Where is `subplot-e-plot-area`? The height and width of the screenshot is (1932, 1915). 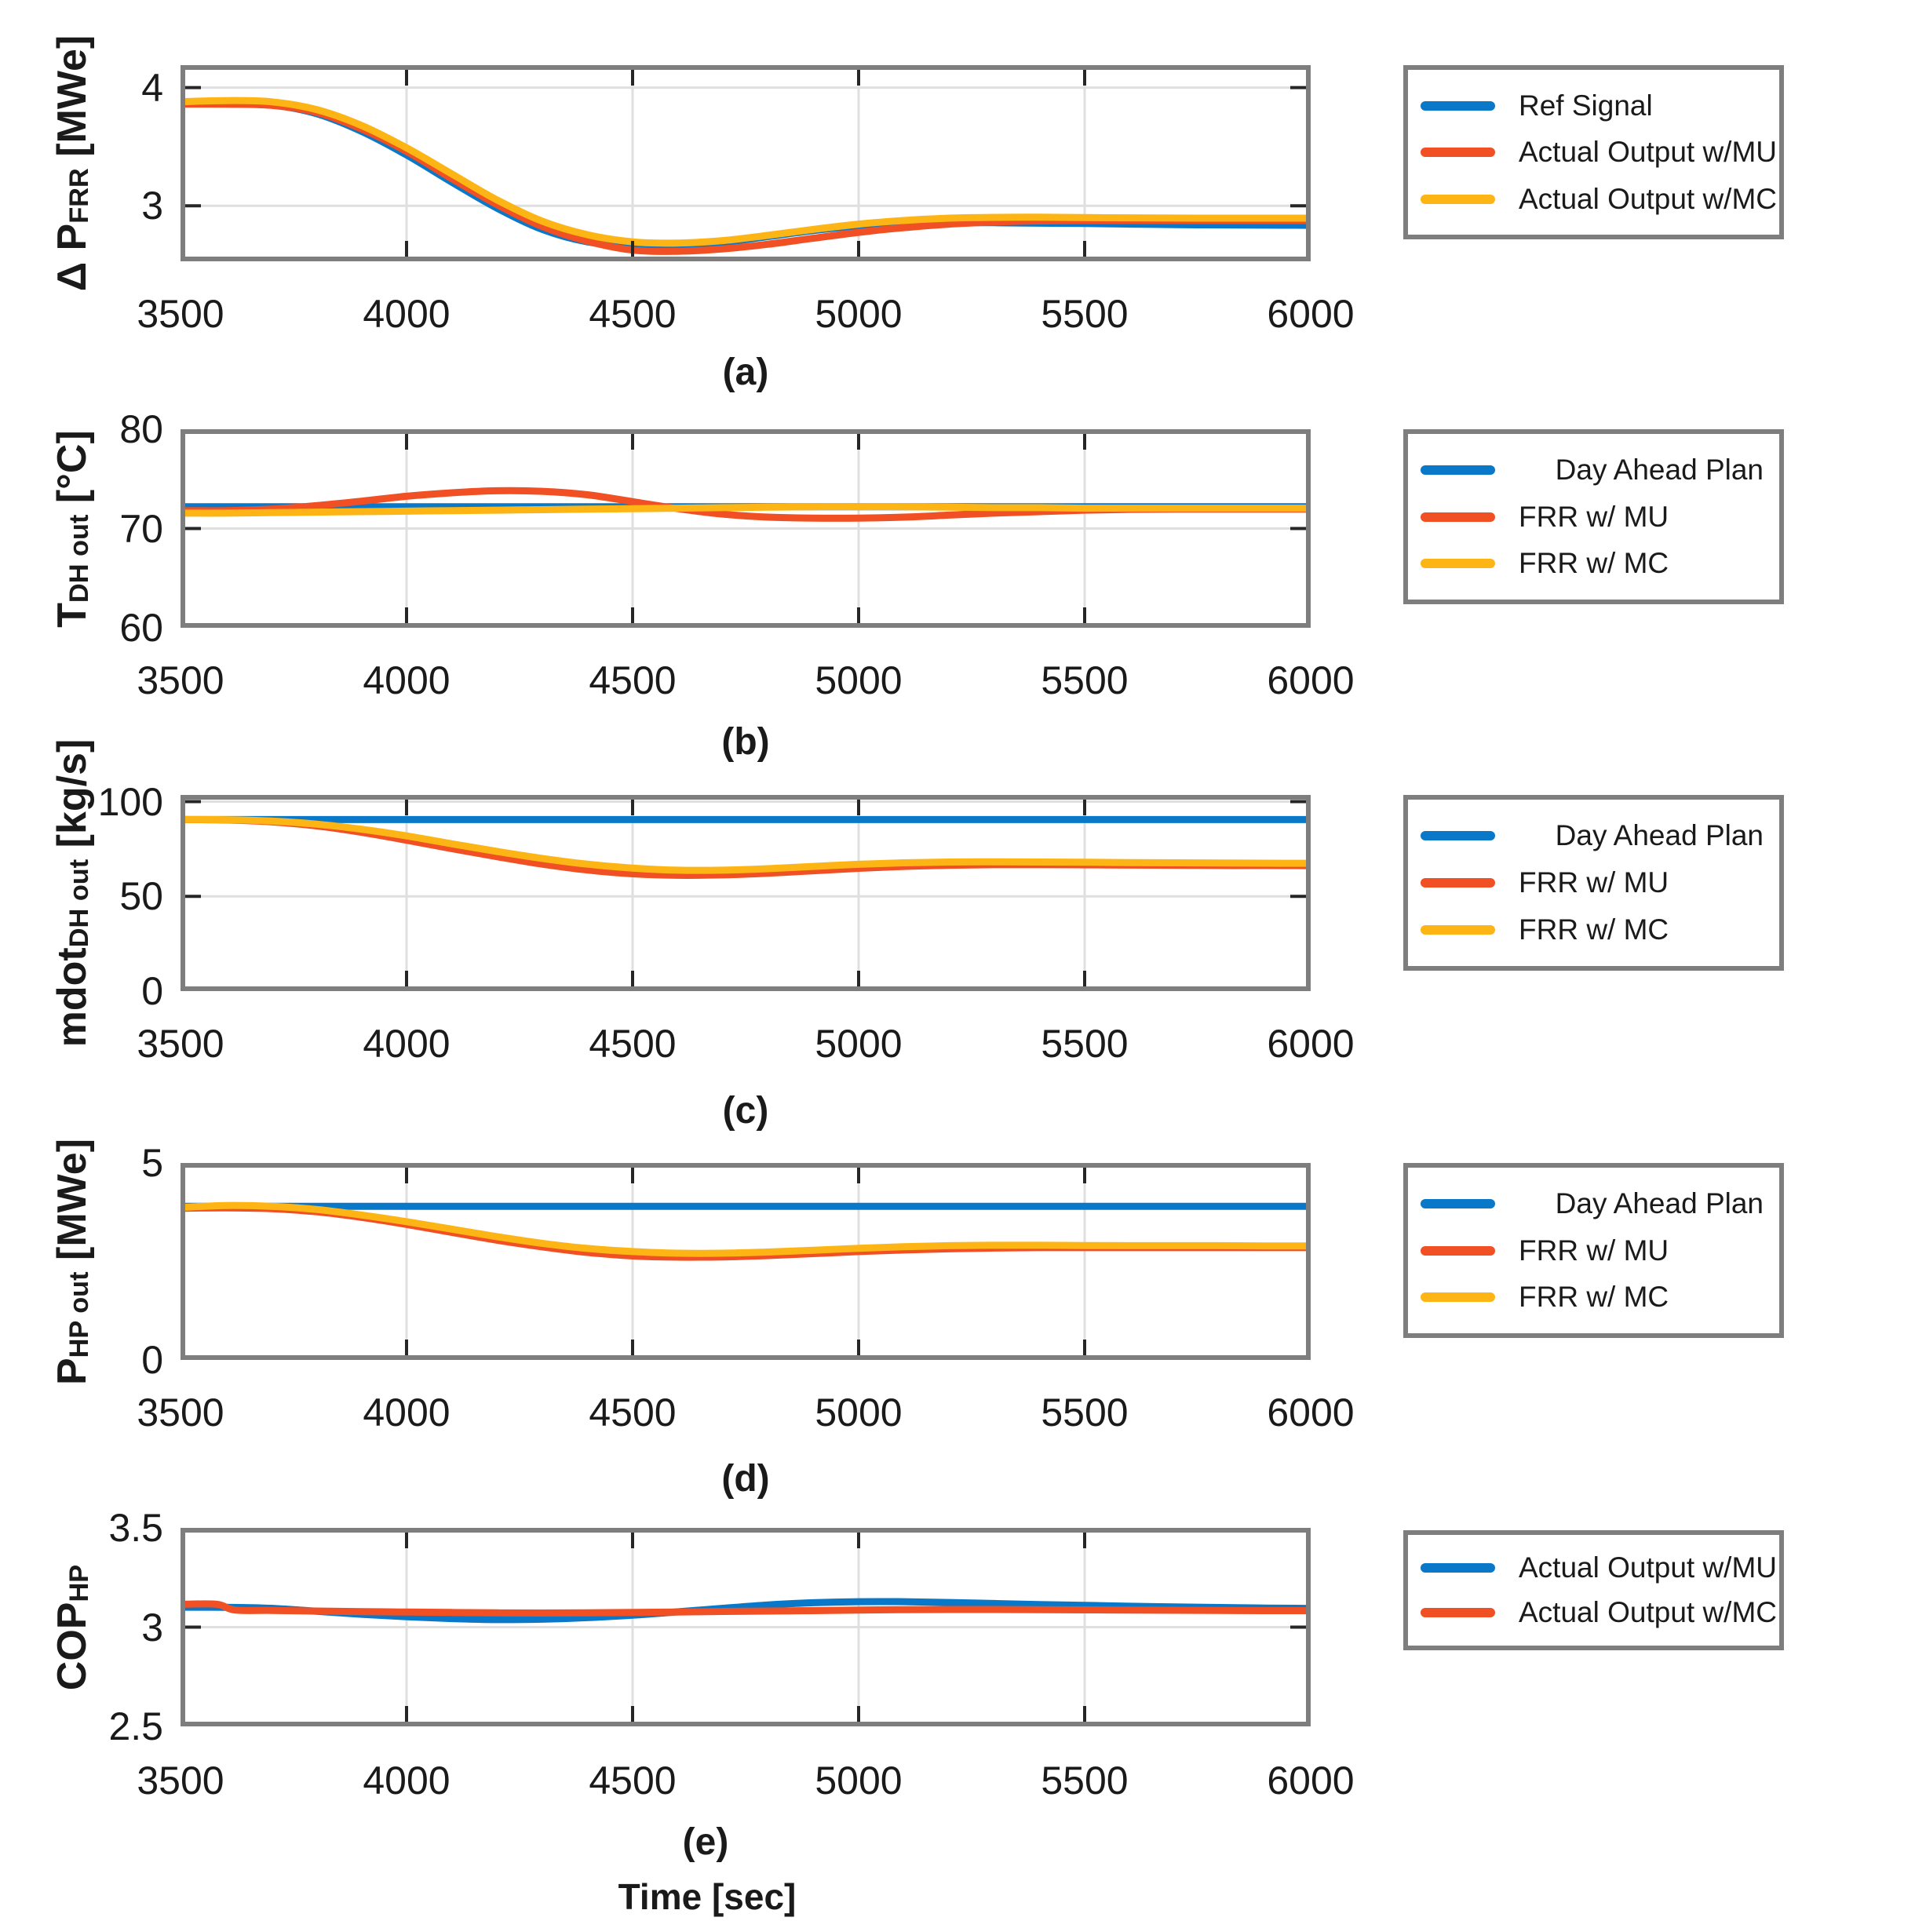 subplot-e-plot-area is located at coordinates (746, 1627).